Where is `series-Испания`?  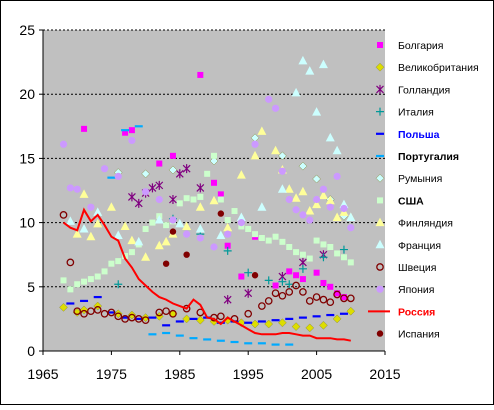
series-Испания is located at coordinates (210, 244).